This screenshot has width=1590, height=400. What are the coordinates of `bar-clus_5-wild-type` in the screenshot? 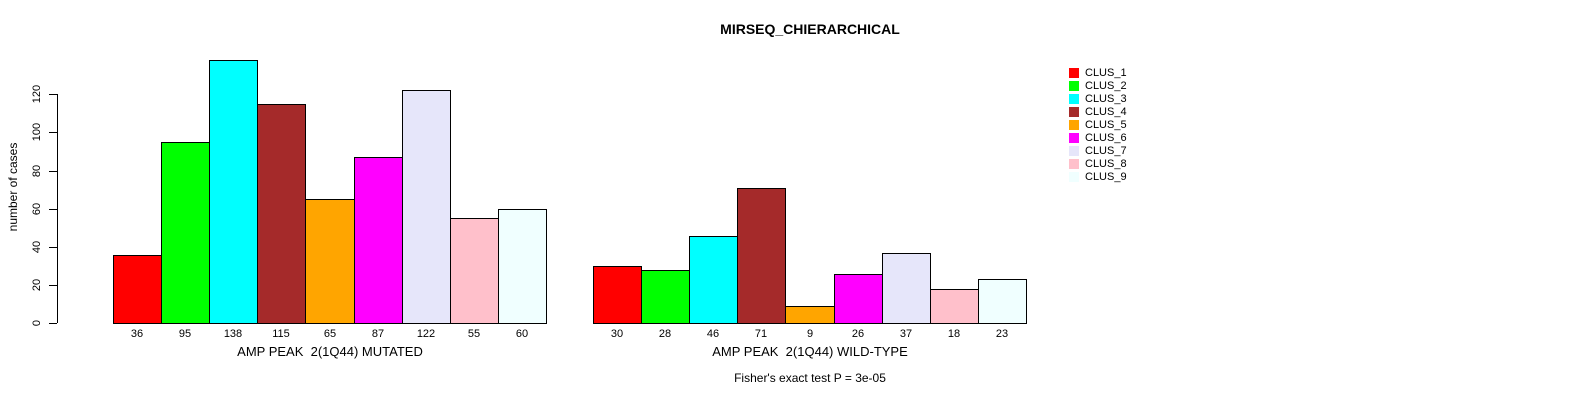 It's located at (810, 315).